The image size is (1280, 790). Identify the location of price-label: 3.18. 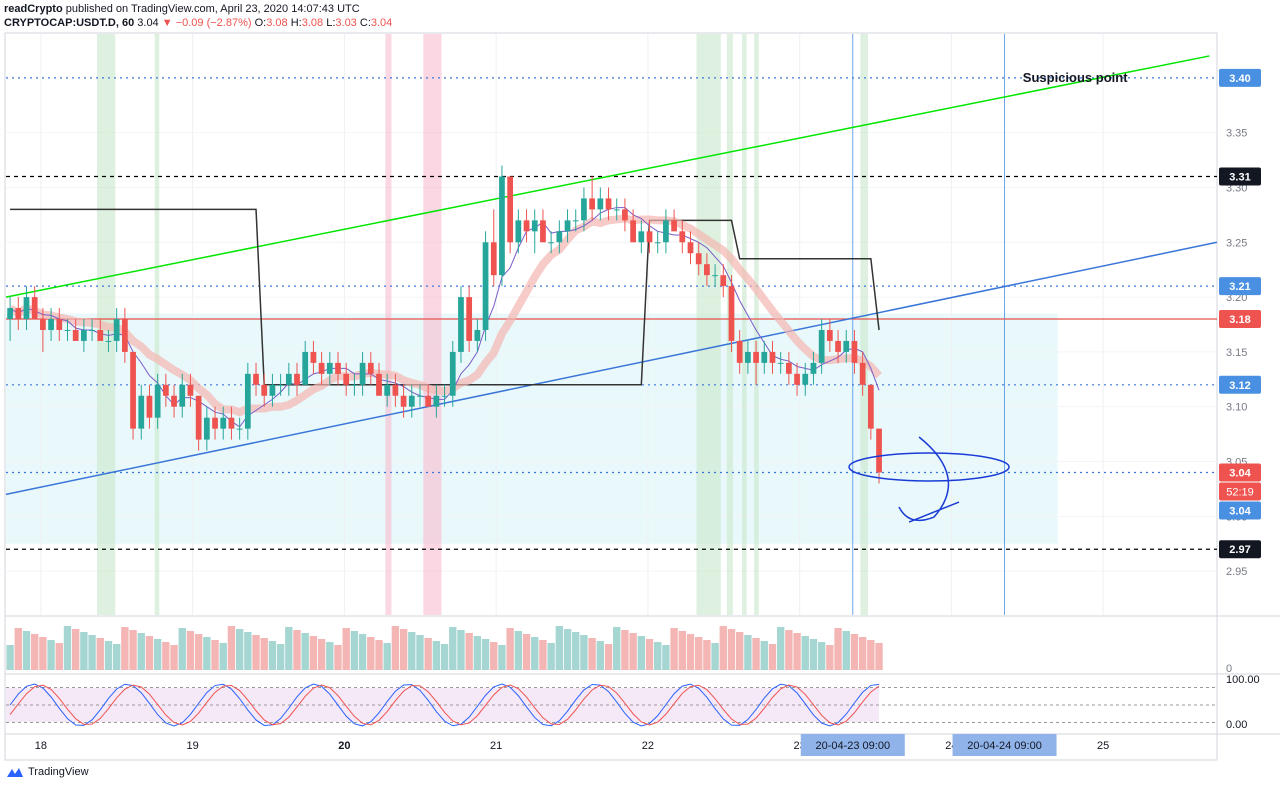
(1239, 320).